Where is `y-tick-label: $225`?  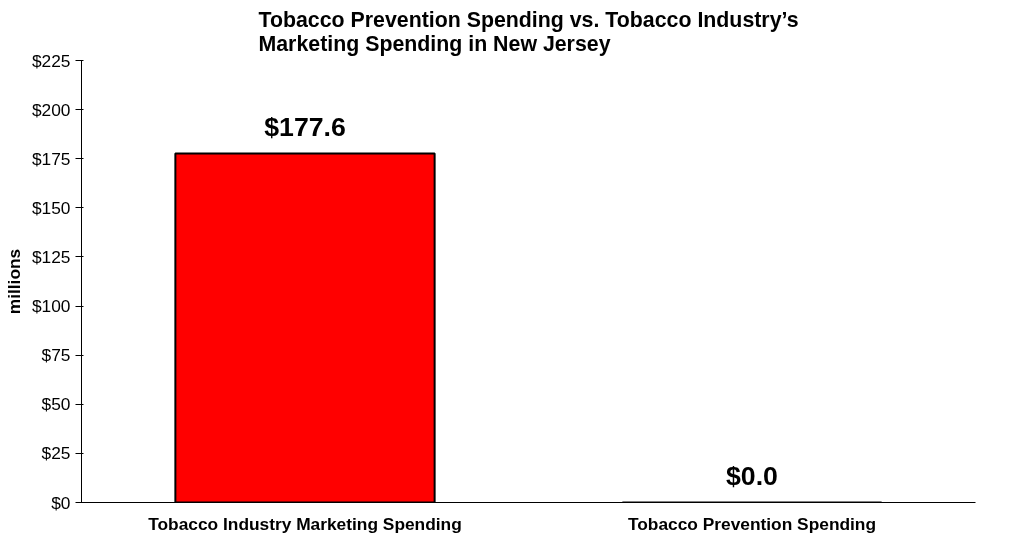 y-tick-label: $225 is located at coordinates (51, 60).